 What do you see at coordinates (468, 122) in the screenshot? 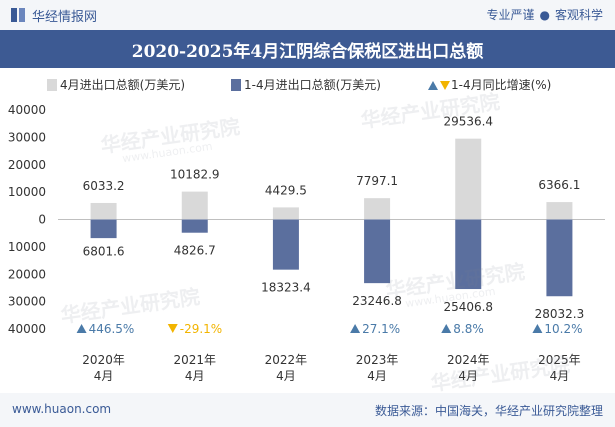
I see `data-label-monthly: 29536.4` at bounding box center [468, 122].